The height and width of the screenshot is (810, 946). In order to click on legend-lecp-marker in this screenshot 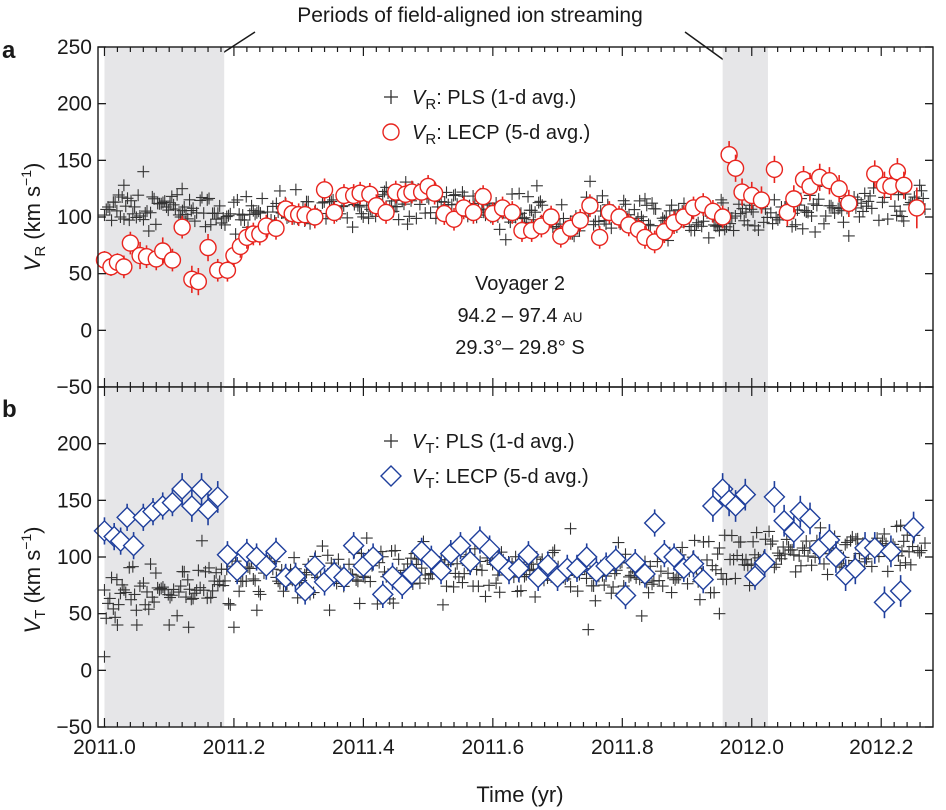, I will do `click(391, 132)`.